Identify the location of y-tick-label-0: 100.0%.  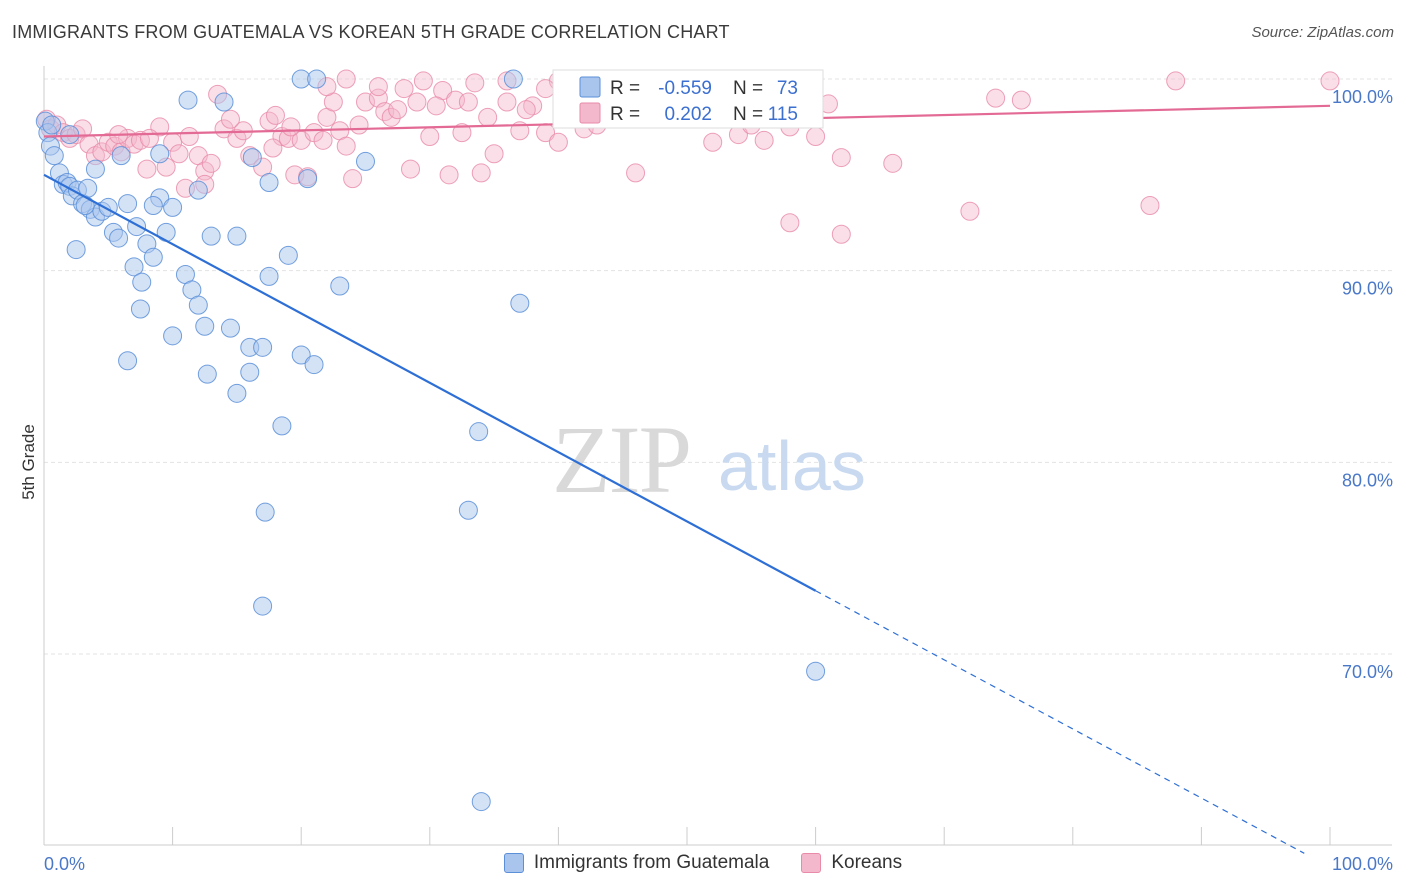
(1362, 97).